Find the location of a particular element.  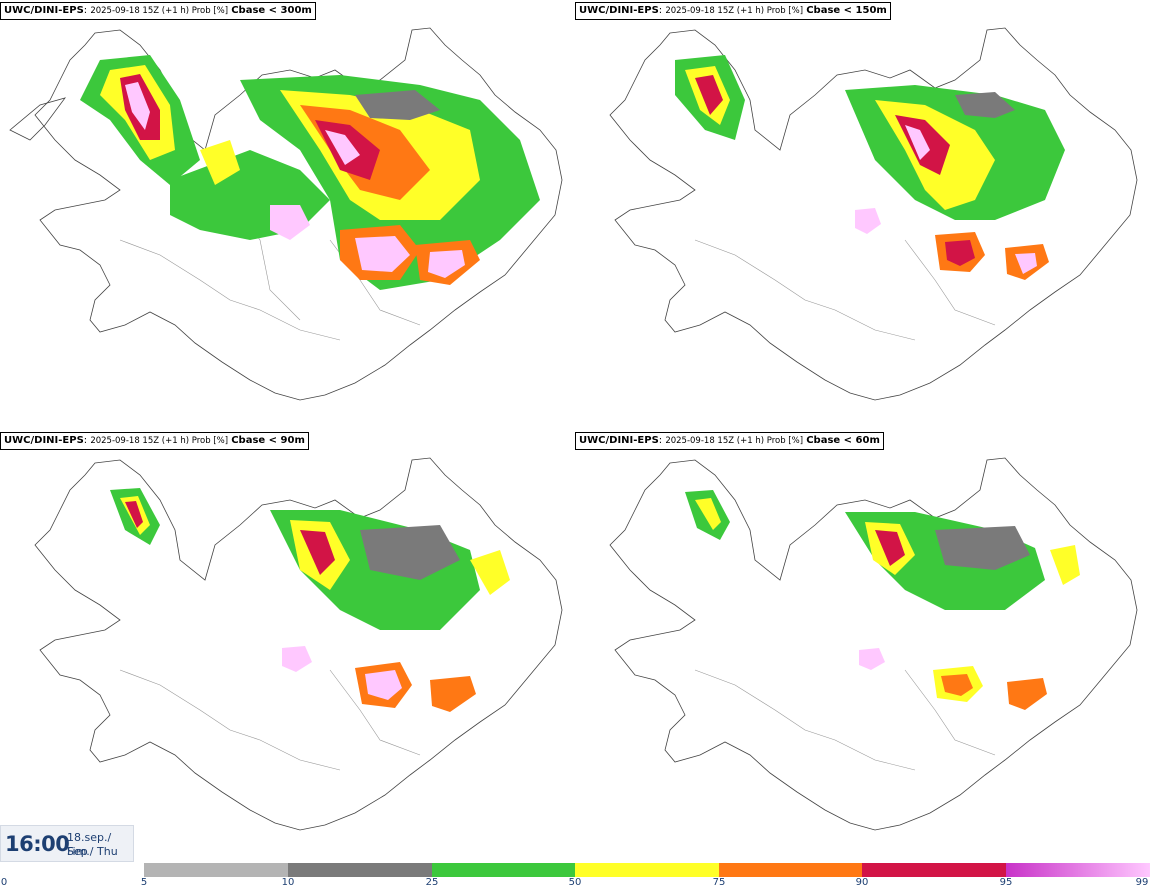

valid-time: 16:00 is located at coordinates (37, 844).